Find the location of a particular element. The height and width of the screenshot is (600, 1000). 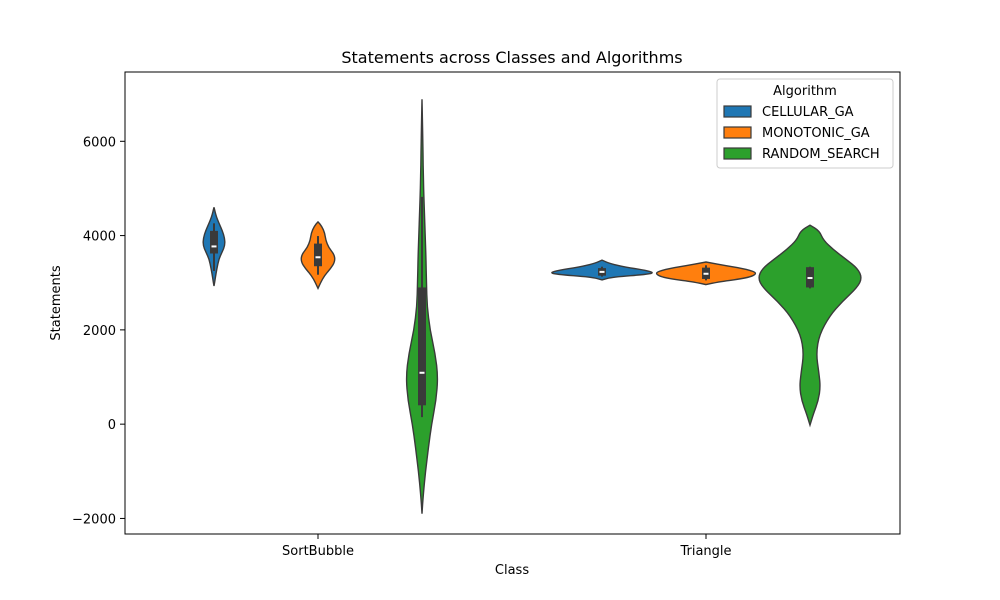

y-tick-label: 6000 is located at coordinates (99, 142).